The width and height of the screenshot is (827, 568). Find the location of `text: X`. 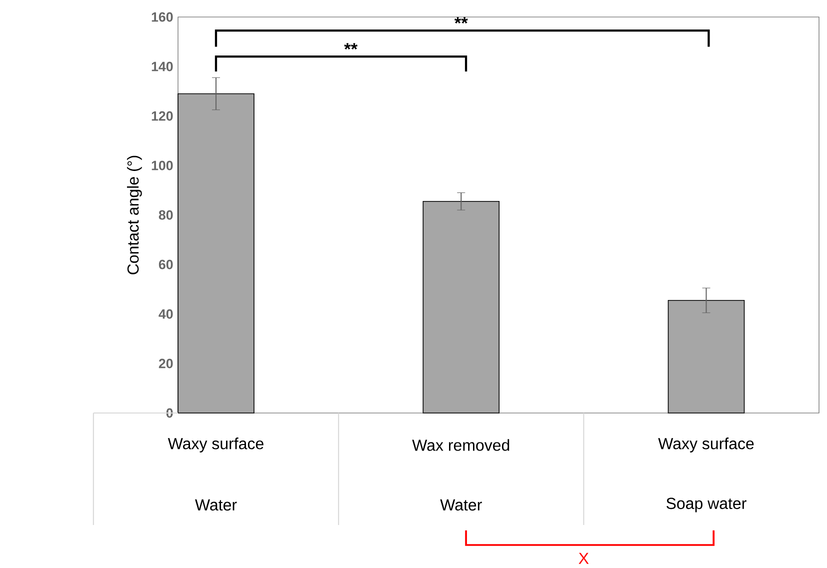

text: X is located at coordinates (583, 558).